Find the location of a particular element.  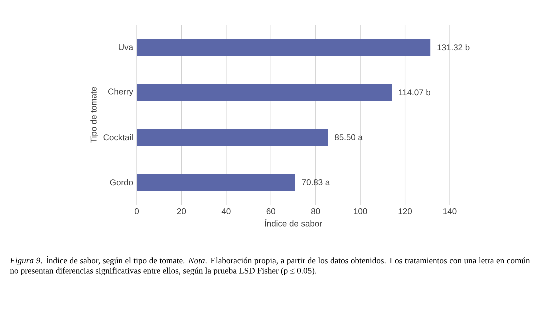

data-label: 85.50 a is located at coordinates (349, 137).